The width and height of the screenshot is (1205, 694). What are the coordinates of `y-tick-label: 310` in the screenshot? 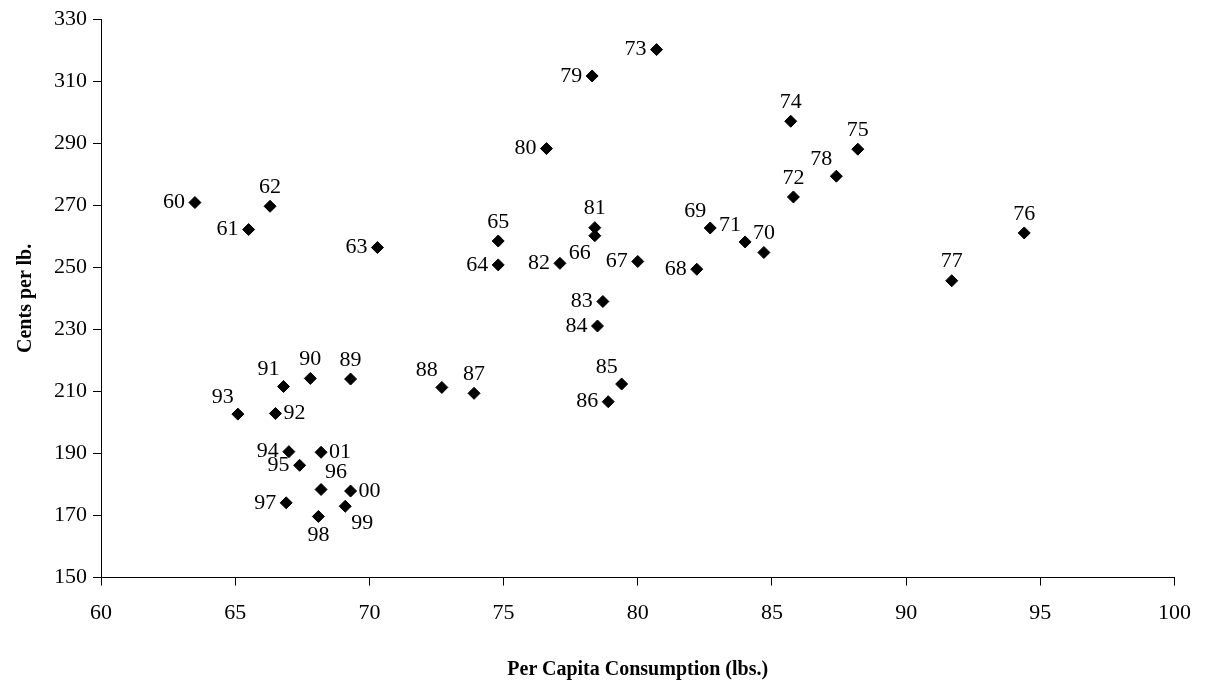 It's located at (70, 80).